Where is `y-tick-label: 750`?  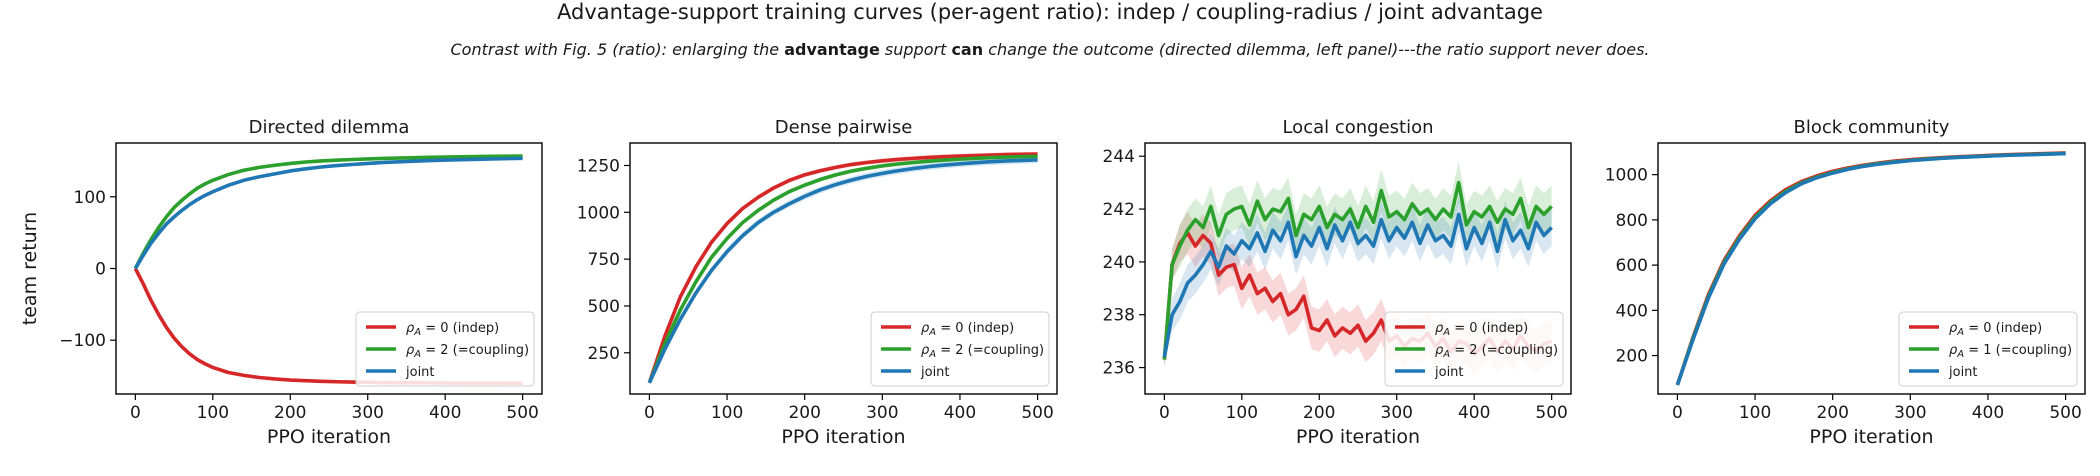 y-tick-label: 750 is located at coordinates (604, 260).